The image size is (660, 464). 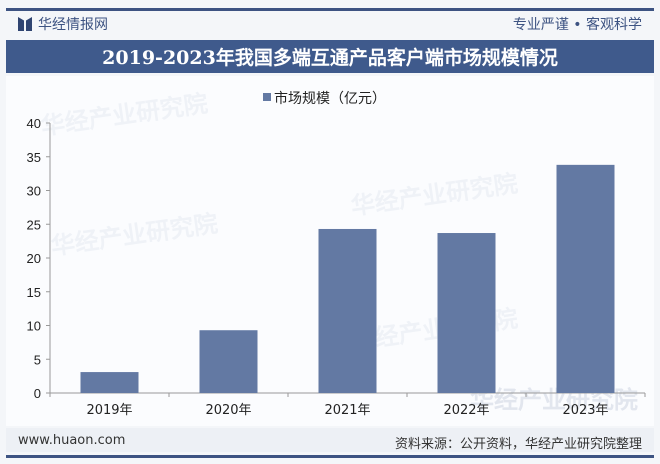 What do you see at coordinates (347, 310) in the screenshot?
I see `bar-2021年` at bounding box center [347, 310].